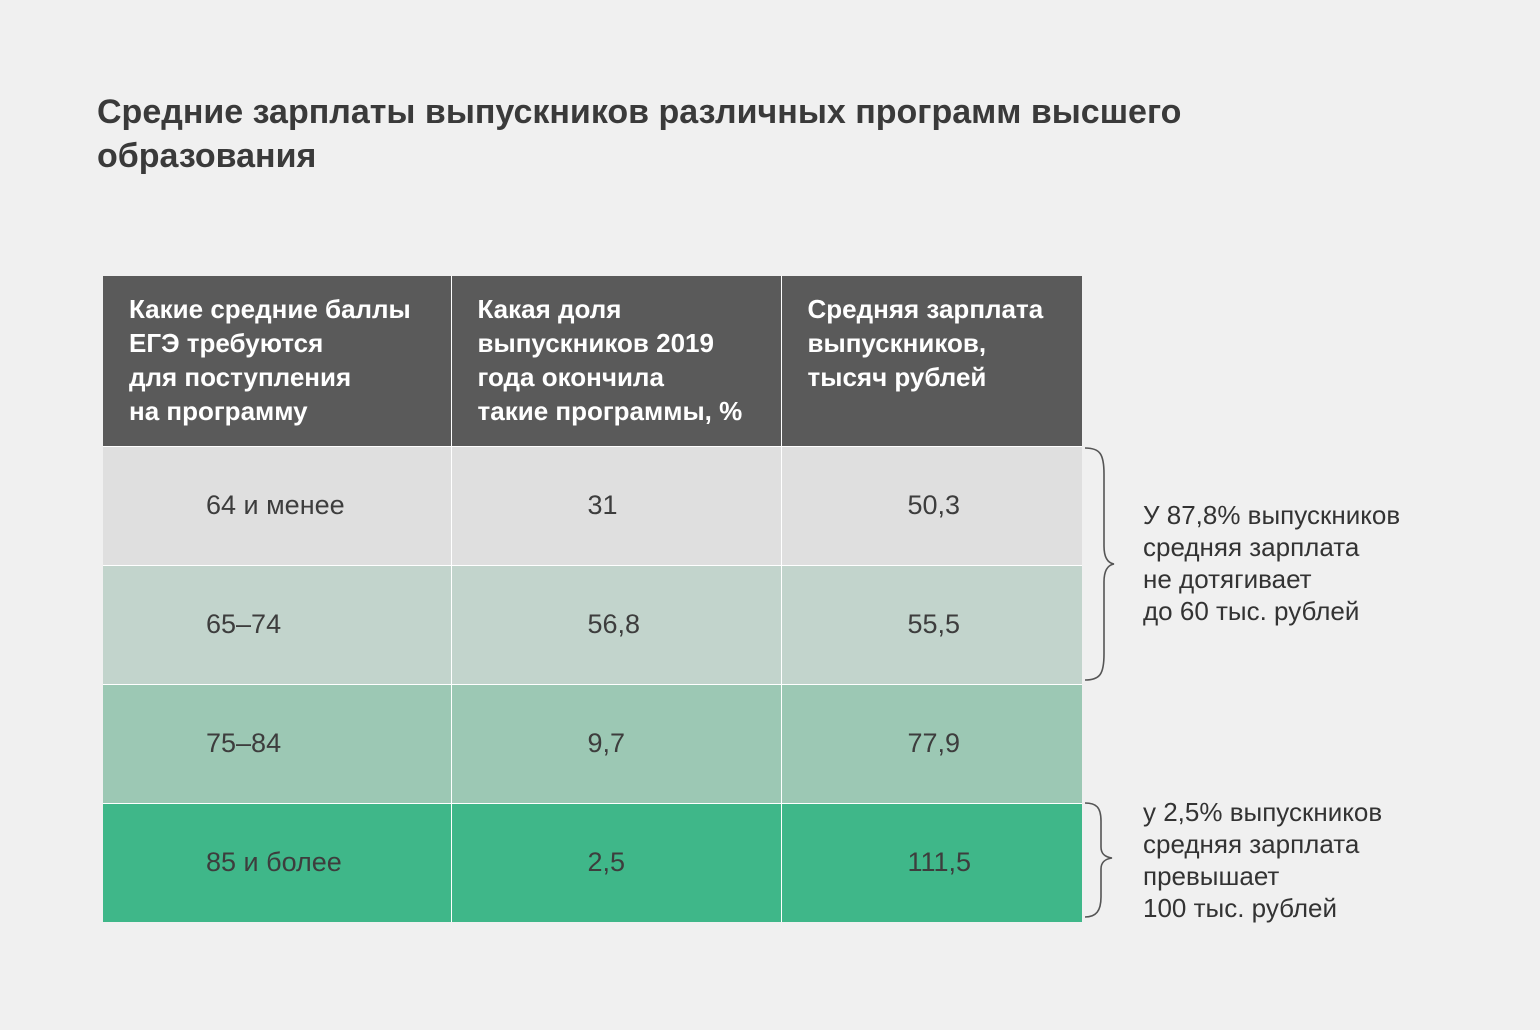  I want to click on header-line: Какая доля, so click(549, 309).